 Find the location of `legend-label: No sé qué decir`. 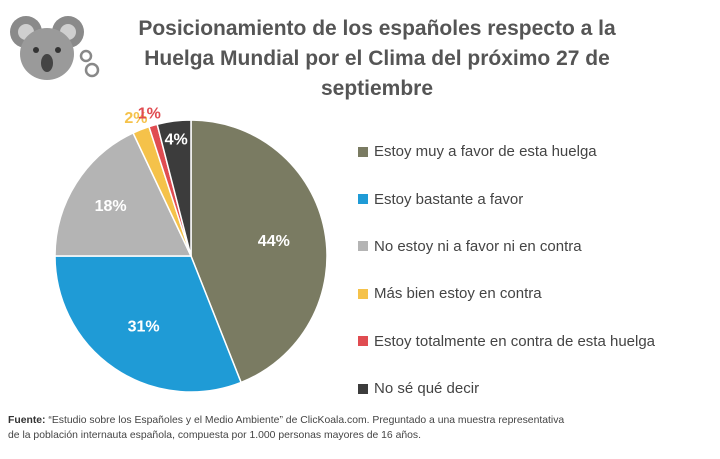

legend-label: No sé qué decir is located at coordinates (427, 389).